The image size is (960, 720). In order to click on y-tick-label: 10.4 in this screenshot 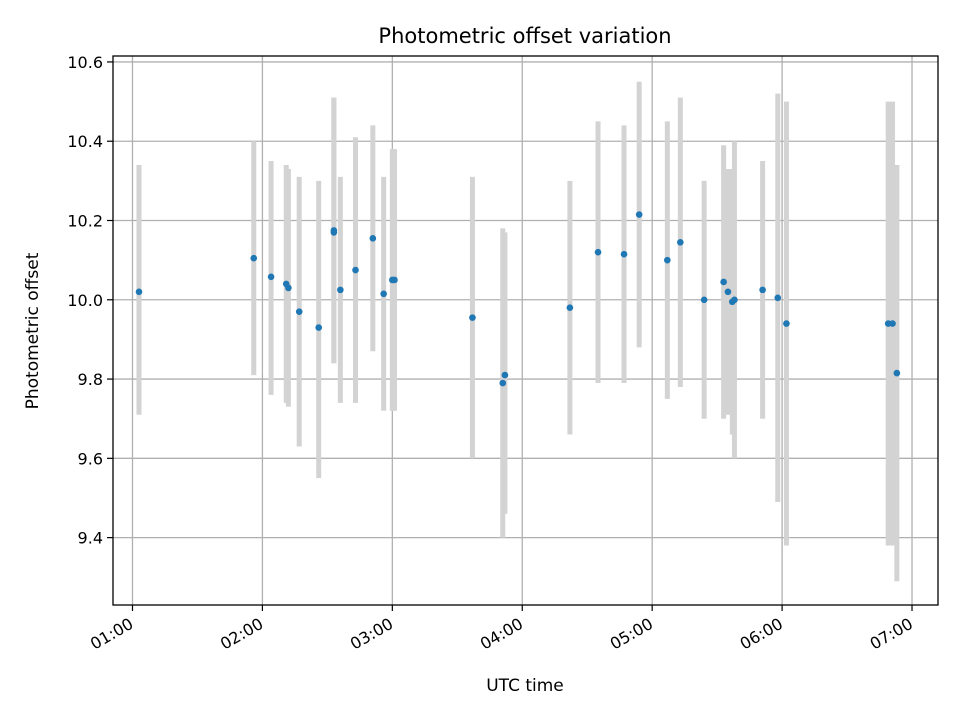, I will do `click(85, 141)`.